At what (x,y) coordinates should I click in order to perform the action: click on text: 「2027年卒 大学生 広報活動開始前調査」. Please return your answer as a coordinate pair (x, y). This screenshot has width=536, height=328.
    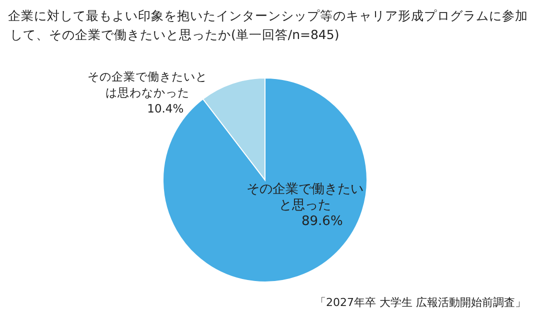
    Looking at the image, I should click on (420, 302).